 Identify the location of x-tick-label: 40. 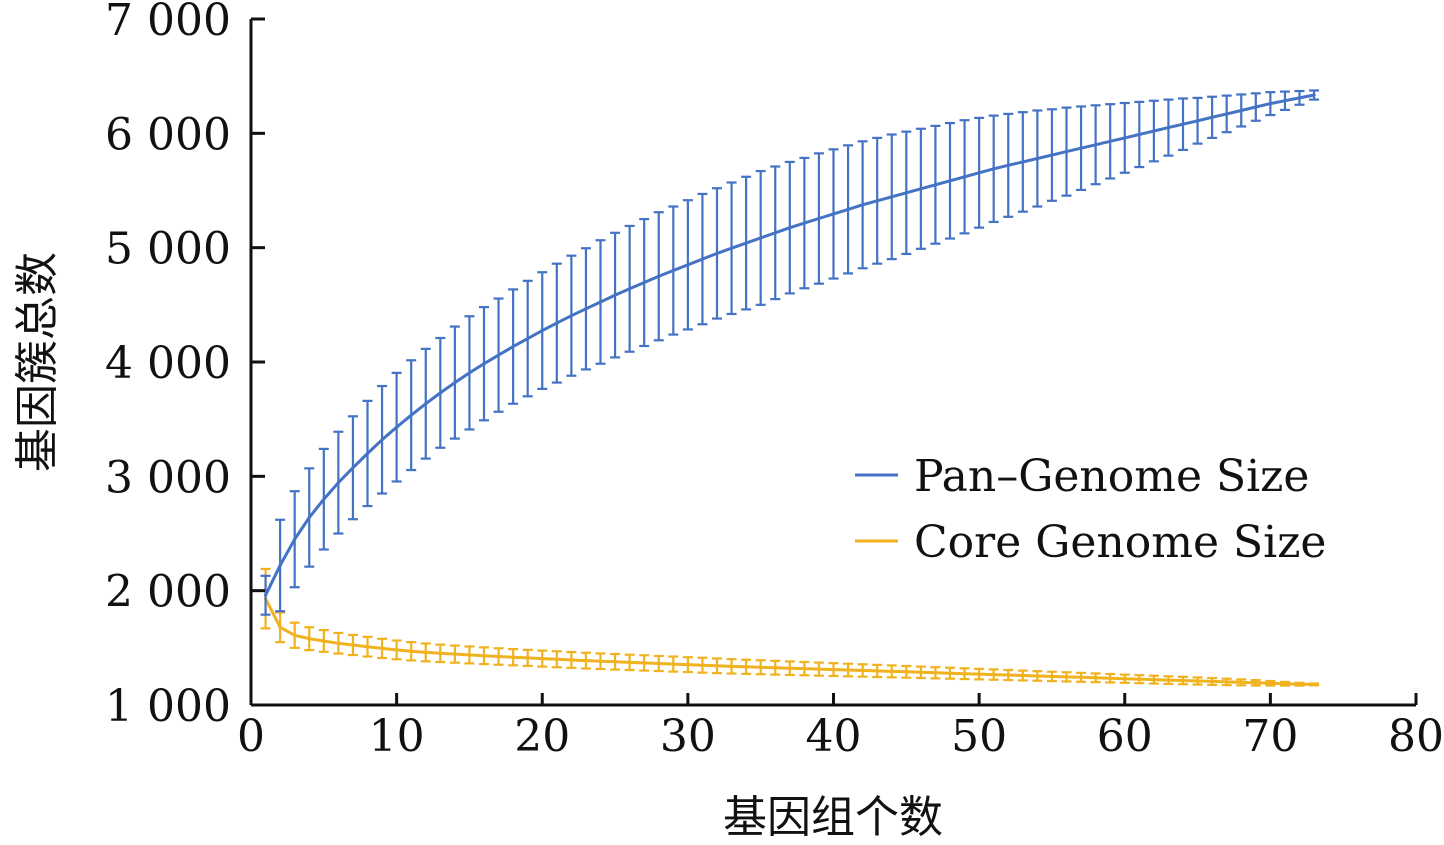
(834, 736).